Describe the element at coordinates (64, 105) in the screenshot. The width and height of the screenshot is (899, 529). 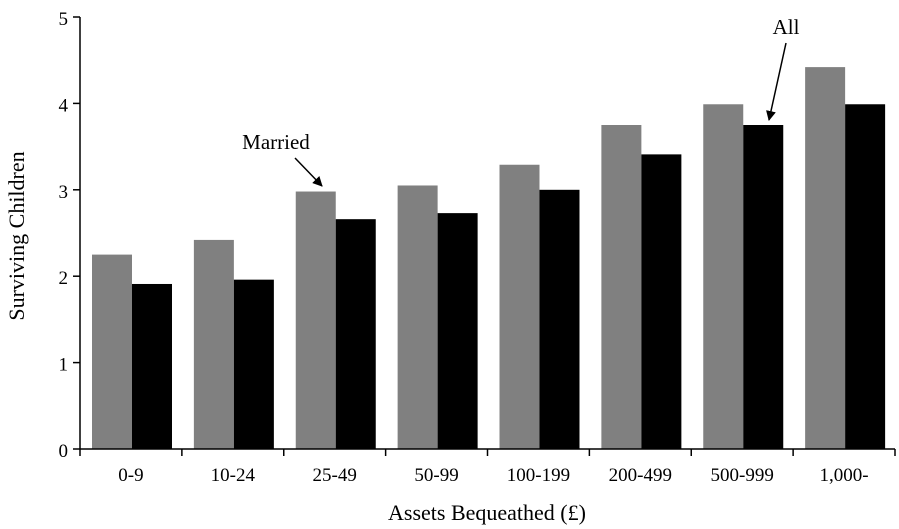
I see `y-tick-label: 4` at that location.